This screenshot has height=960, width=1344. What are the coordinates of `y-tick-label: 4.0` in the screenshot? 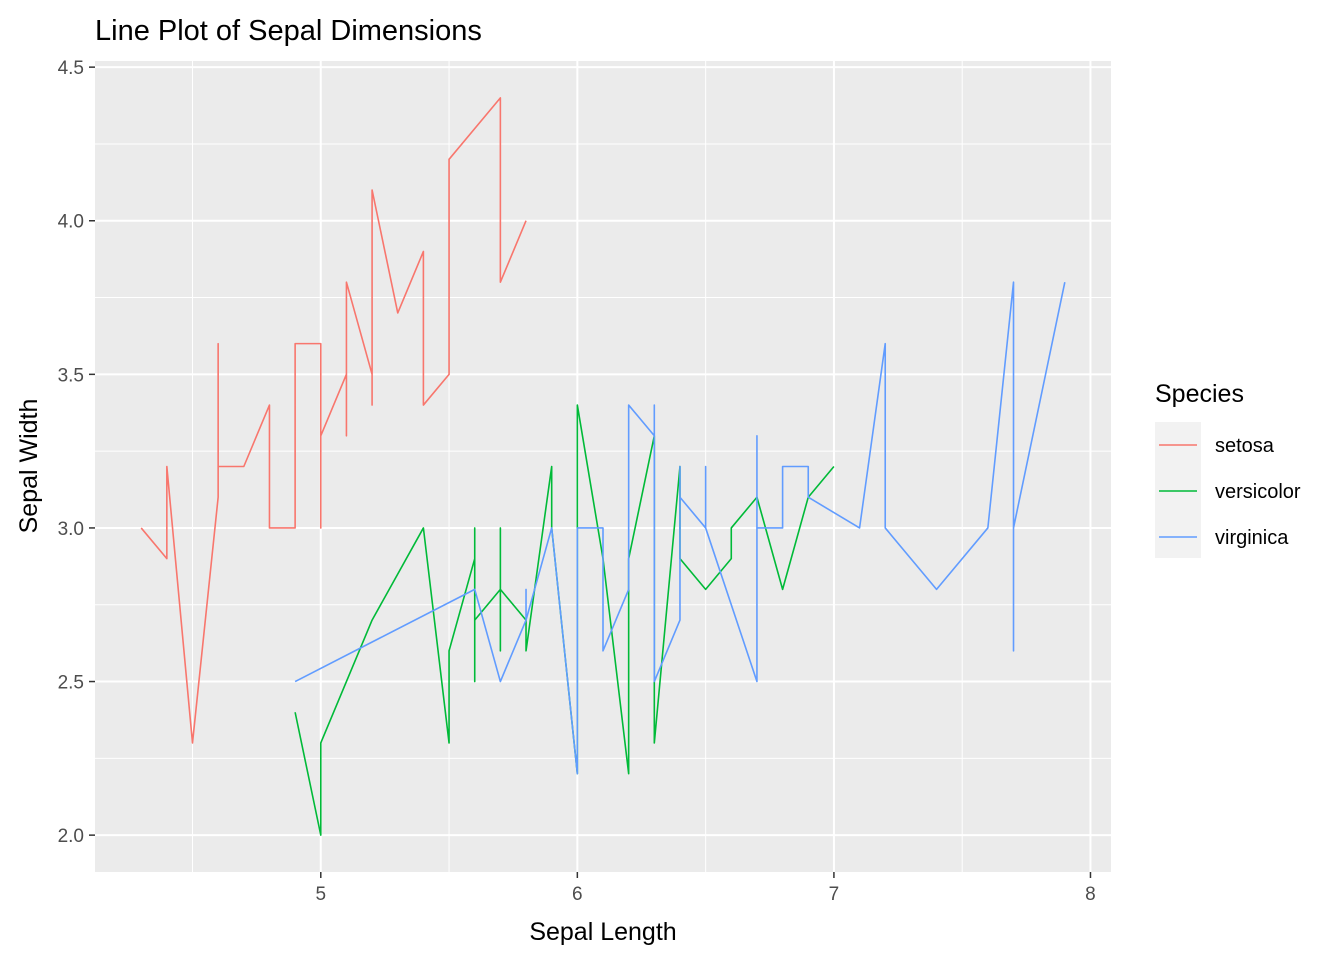 It's located at (71, 222).